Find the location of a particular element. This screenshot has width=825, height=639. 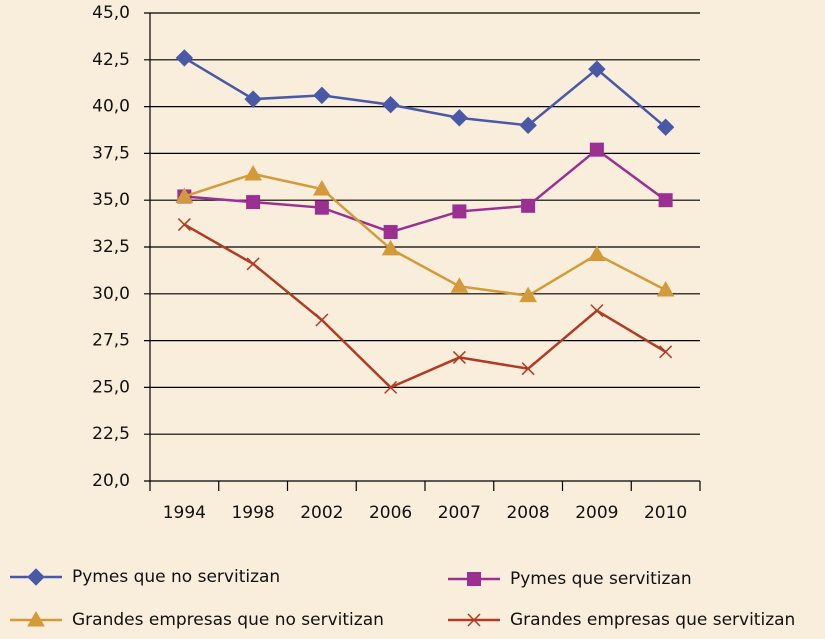

y-tick-label: 45,0 is located at coordinates (111, 13).